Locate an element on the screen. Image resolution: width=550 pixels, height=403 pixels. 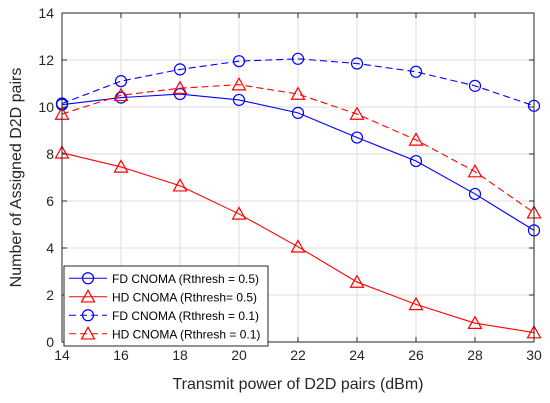
legend-label: HD CNOMA (Rthresh= 0.5) is located at coordinates (184, 297).